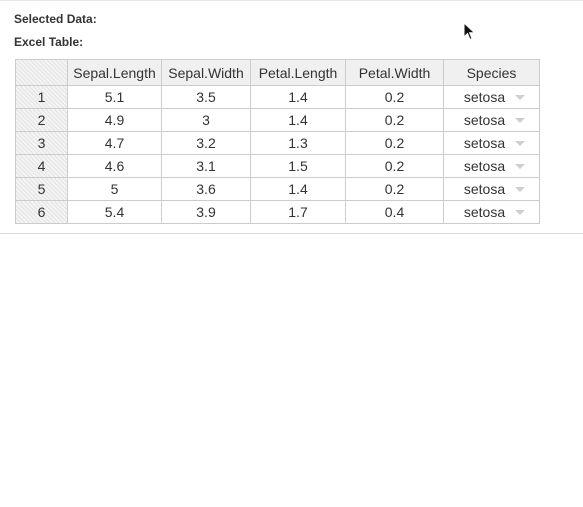 Image resolution: width=583 pixels, height=507 pixels. Describe the element at coordinates (55, 19) in the screenshot. I see `selected-data-label: Selected Data:` at that location.